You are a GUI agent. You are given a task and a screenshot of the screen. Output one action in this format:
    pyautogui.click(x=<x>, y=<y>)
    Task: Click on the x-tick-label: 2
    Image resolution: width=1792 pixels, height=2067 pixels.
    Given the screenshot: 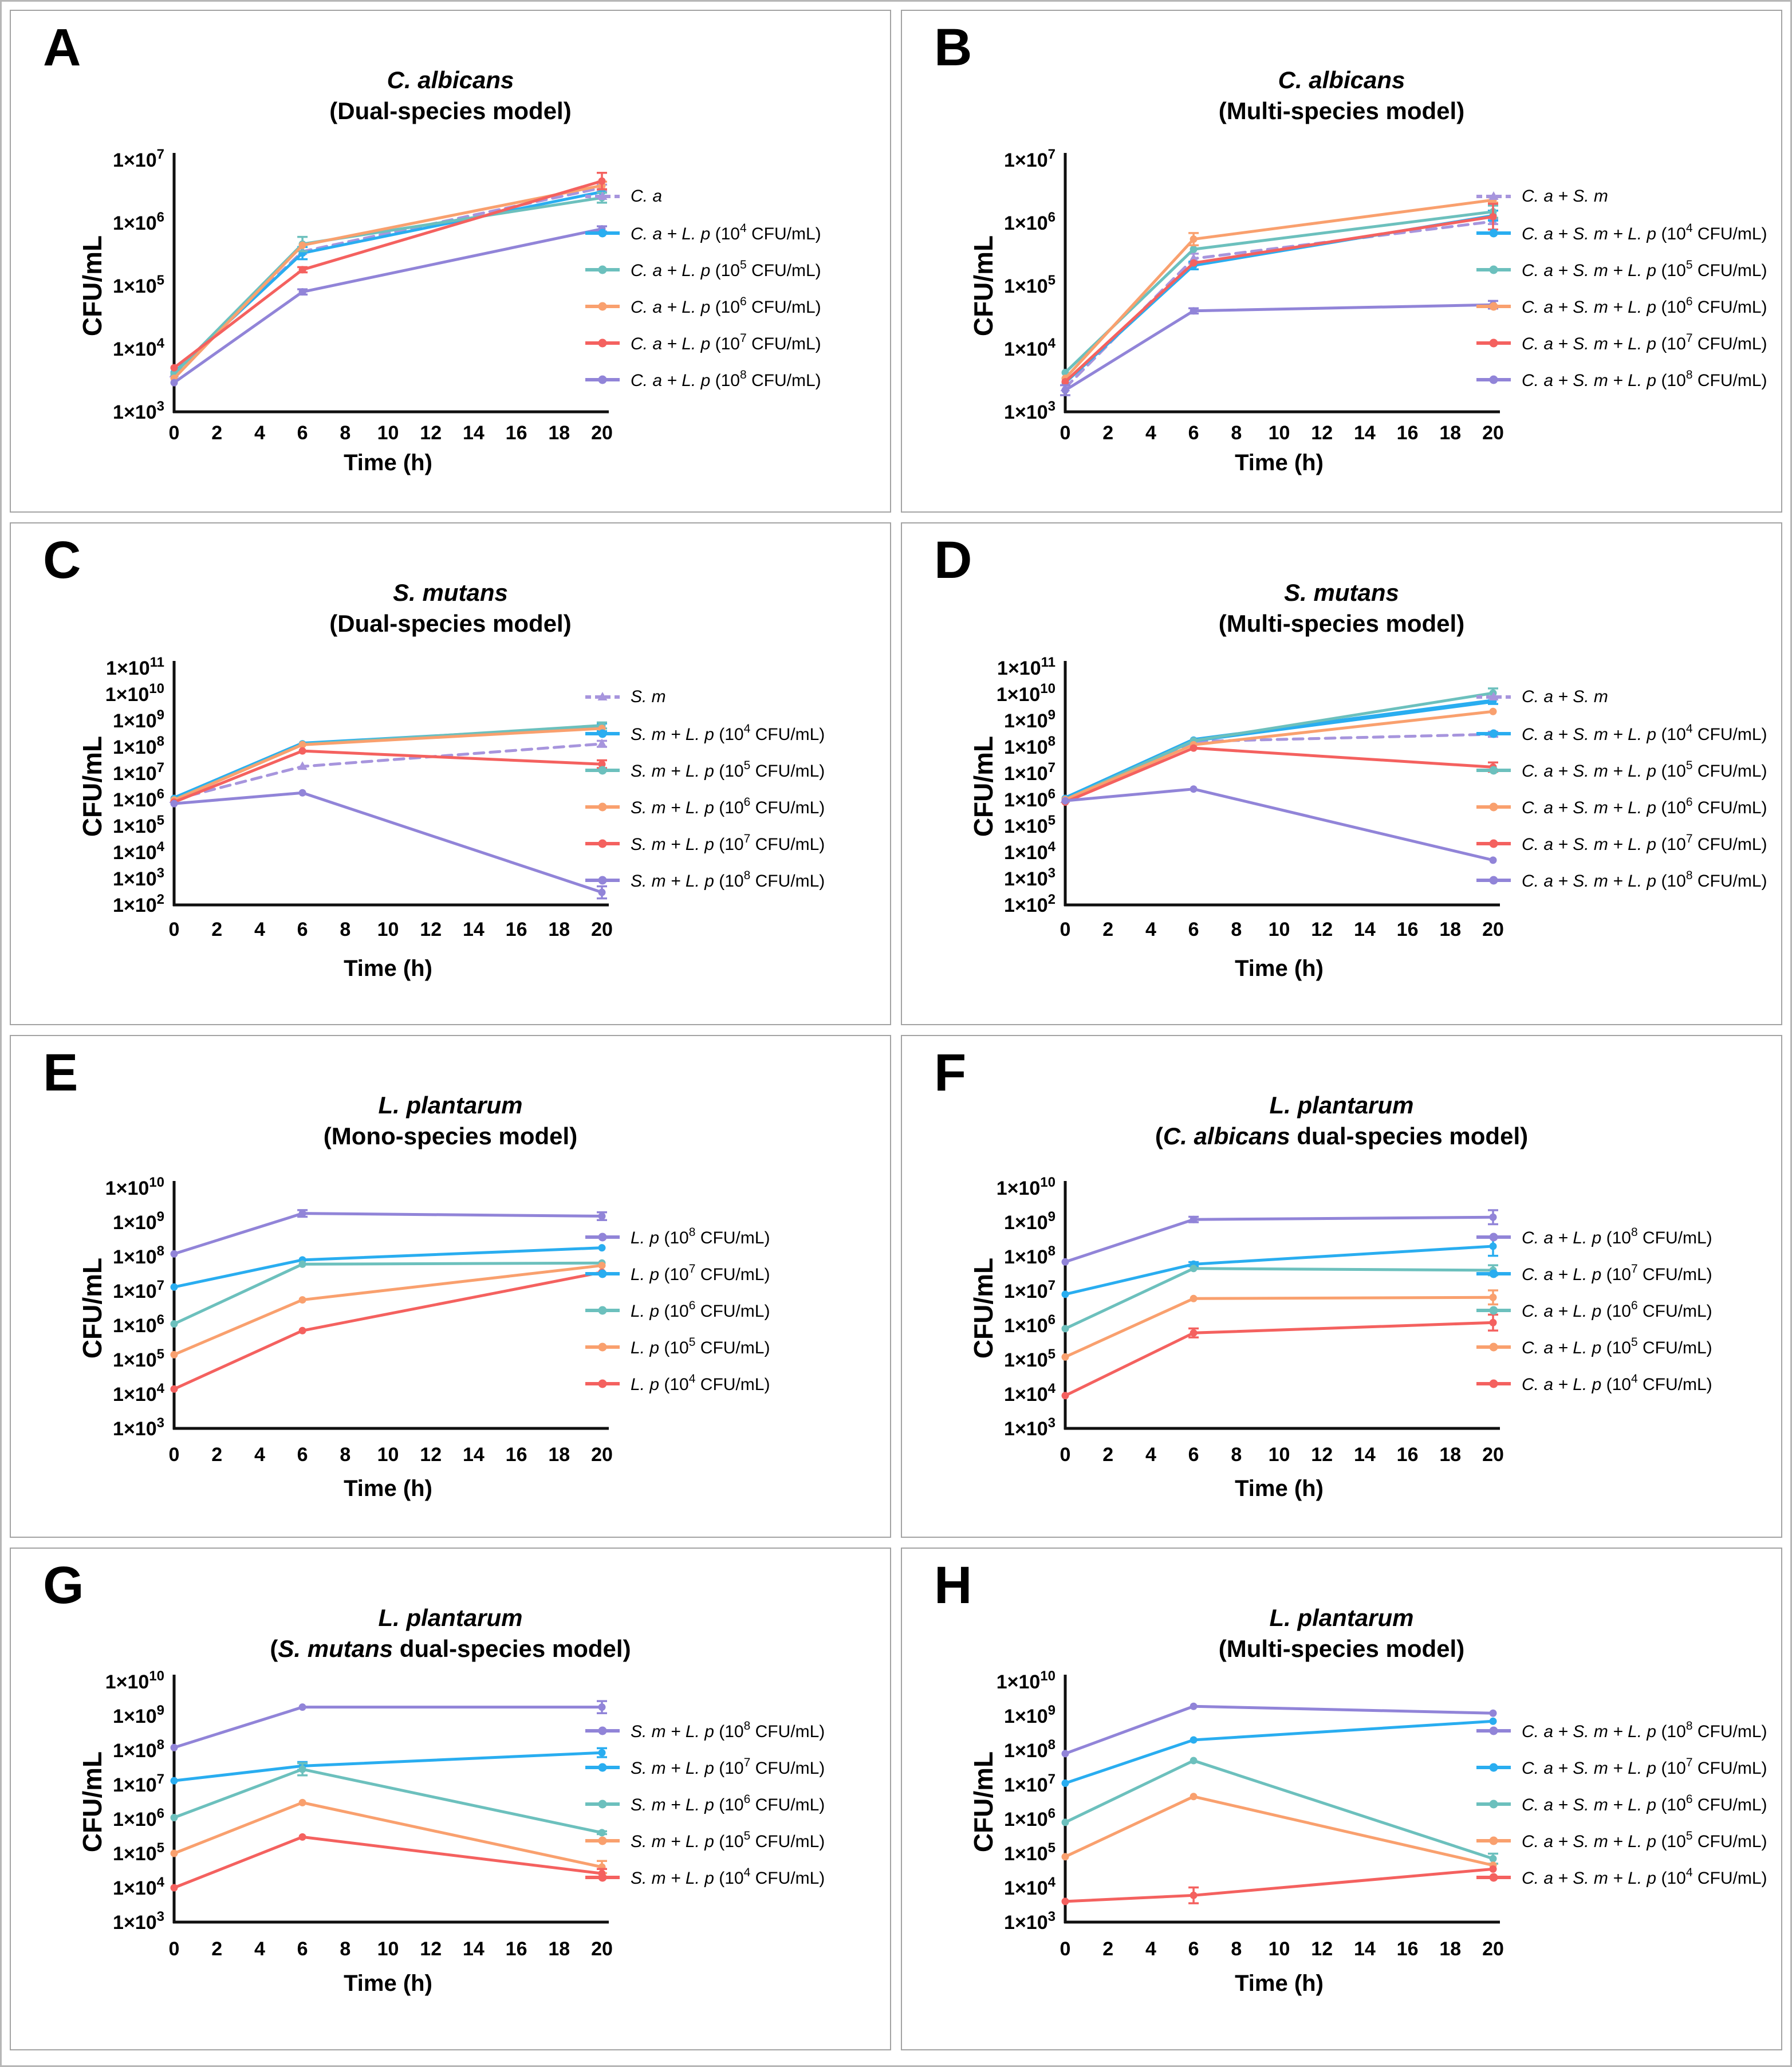 What is the action you would take?
    pyautogui.click(x=1107, y=930)
    